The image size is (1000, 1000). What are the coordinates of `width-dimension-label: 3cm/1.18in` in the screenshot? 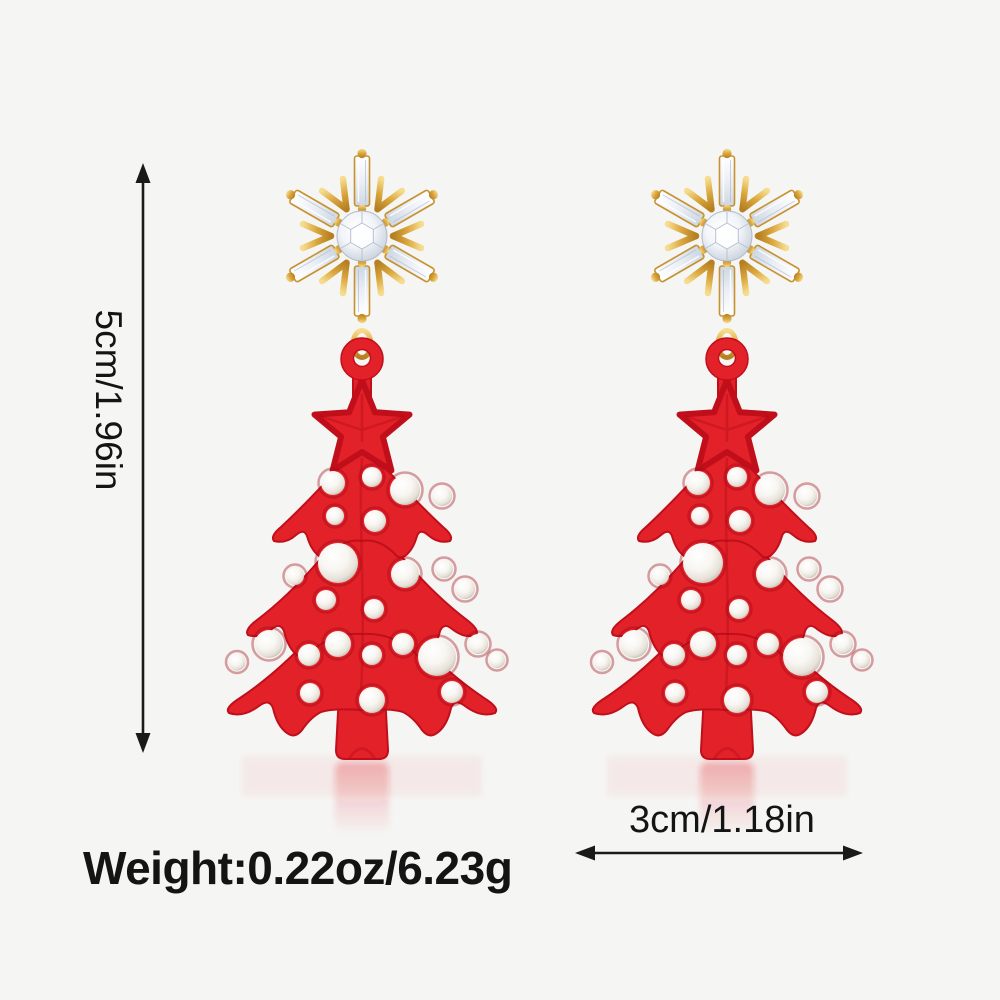 It's located at (722, 820).